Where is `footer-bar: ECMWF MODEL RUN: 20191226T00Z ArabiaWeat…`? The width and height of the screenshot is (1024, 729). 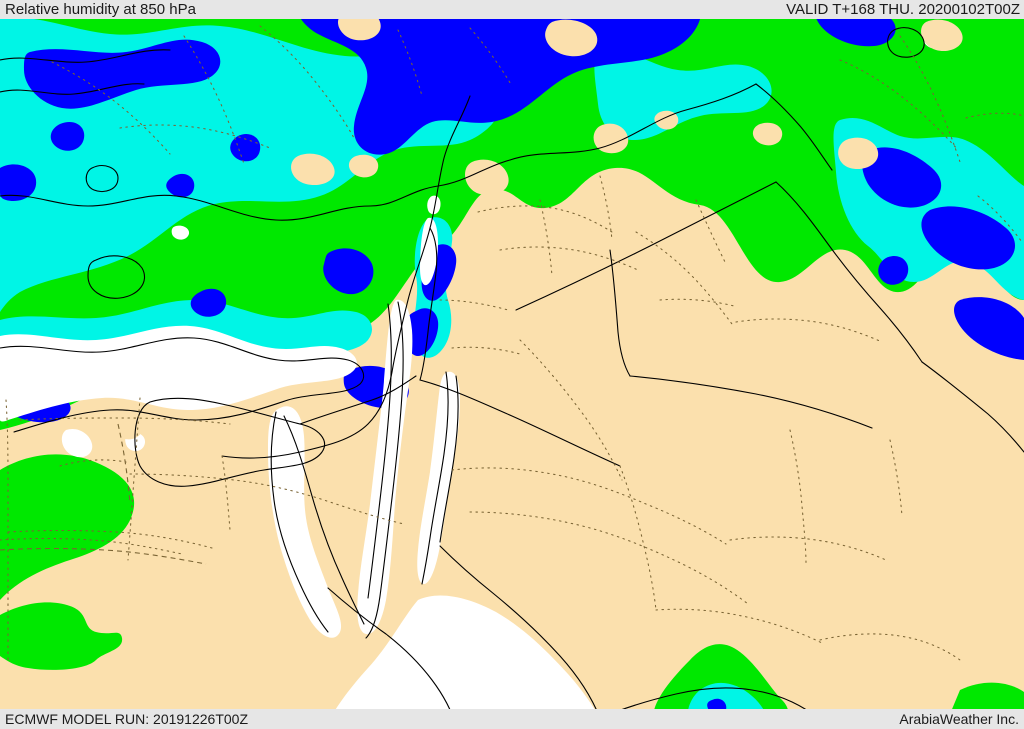
footer-bar: ECMWF MODEL RUN: 20191226T00Z ArabiaWeat… is located at coordinates (512, 719).